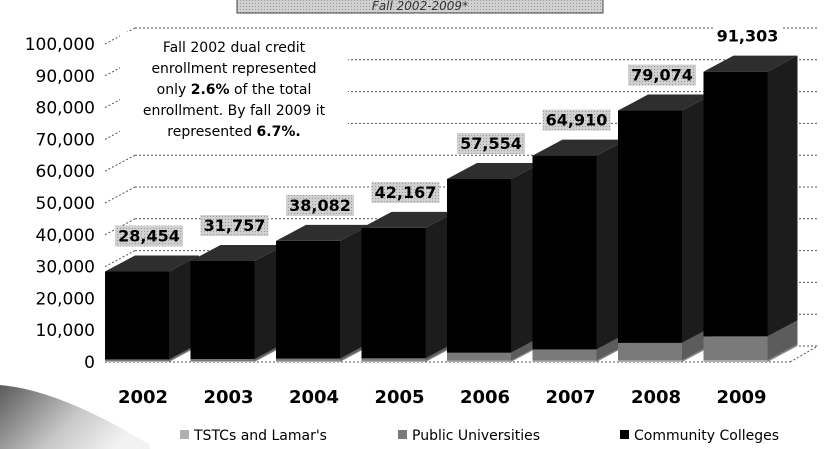  I want to click on legend-item-public-universities: Public Universities, so click(469, 436).